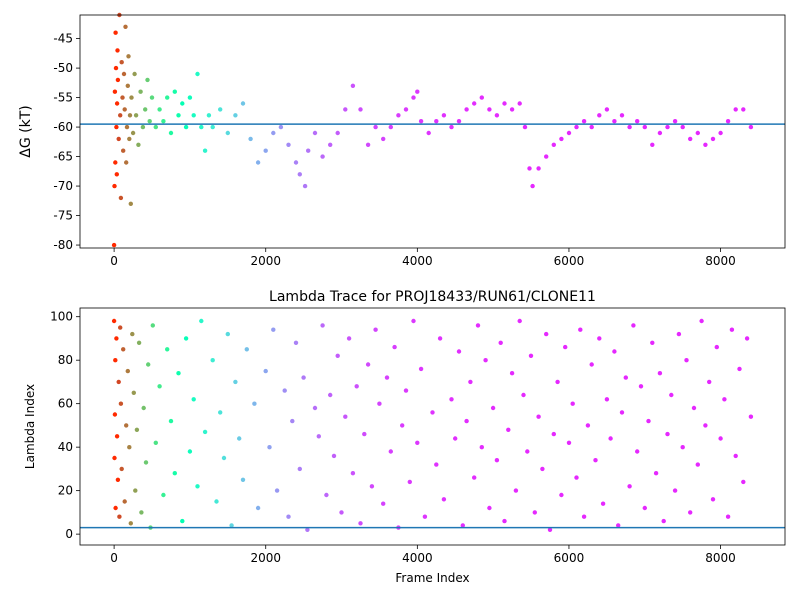 This screenshot has width=800, height=604. I want to click on y-tick-label: -75, so click(63, 216).